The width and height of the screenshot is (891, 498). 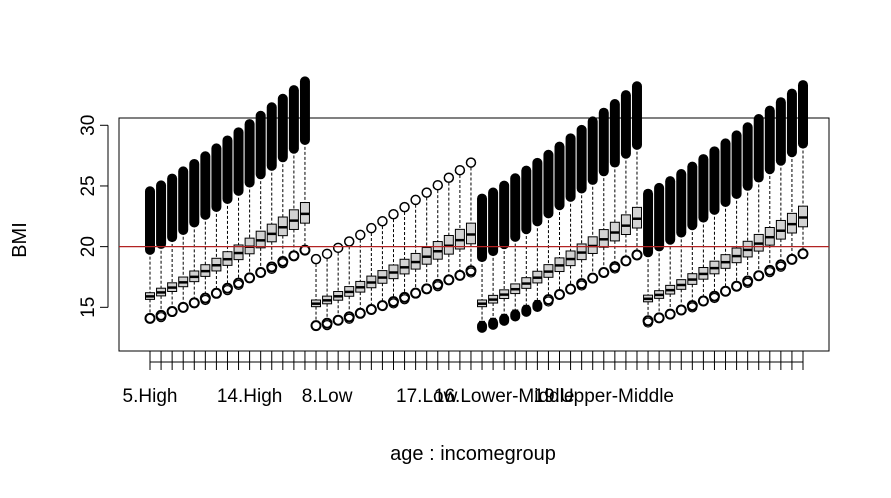 I want to click on x-axis-title: age : incomegroup, so click(x=473, y=454).